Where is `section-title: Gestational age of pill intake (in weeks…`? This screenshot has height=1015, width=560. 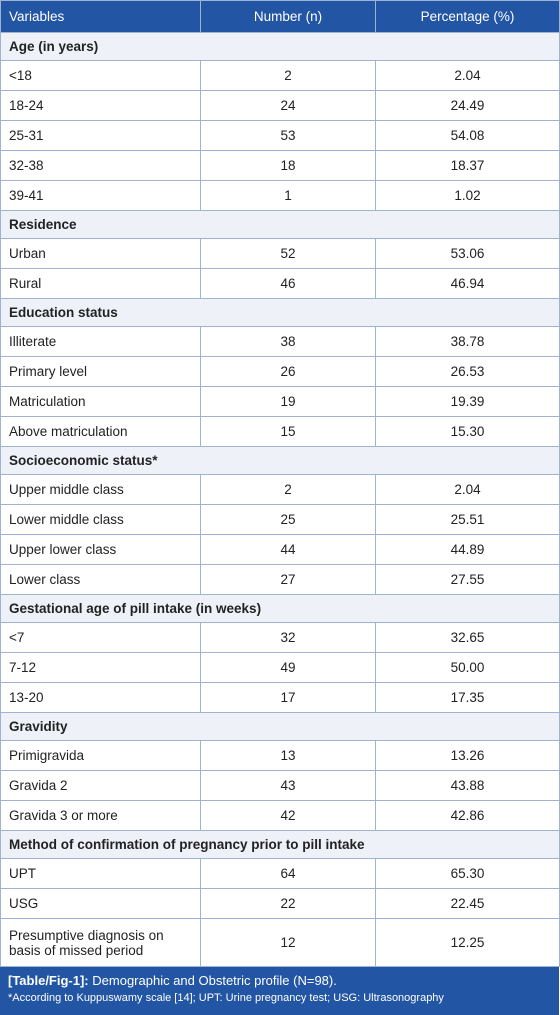
section-title: Gestational age of pill intake (in weeks… is located at coordinates (280, 608).